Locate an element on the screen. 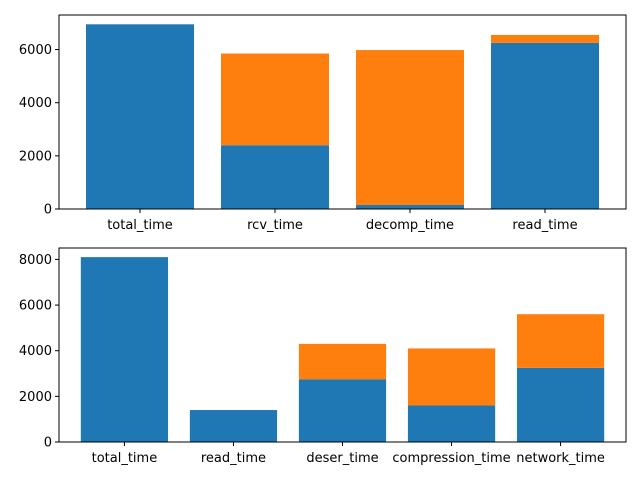  x-tick-label-network_time: network_time is located at coordinates (560, 458).